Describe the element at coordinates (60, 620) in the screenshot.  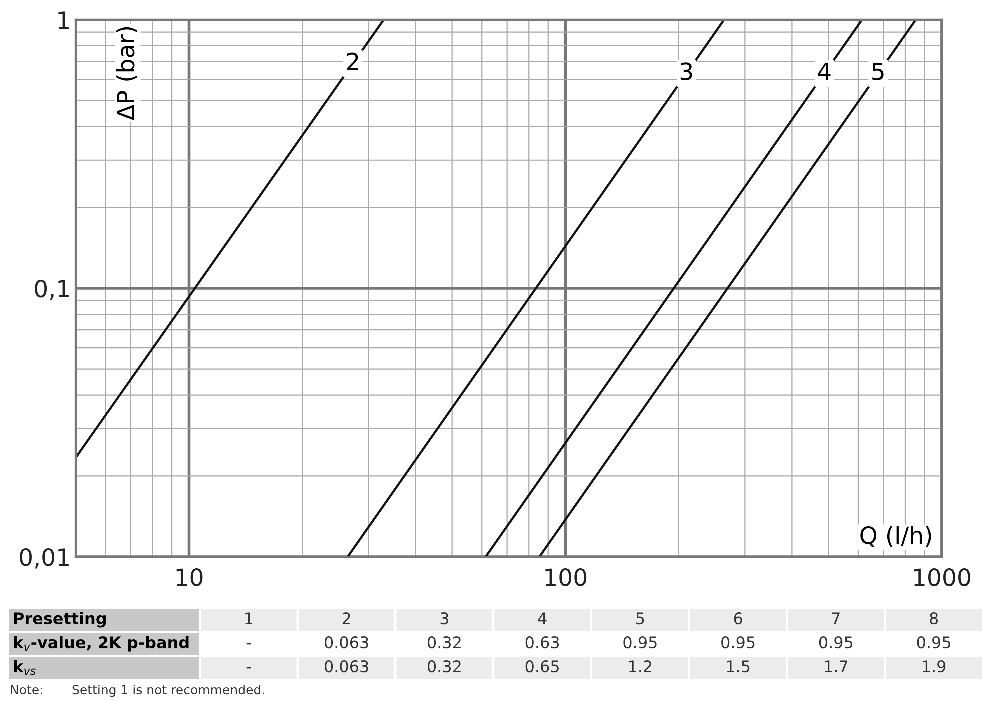
I see `text: Presetting` at that location.